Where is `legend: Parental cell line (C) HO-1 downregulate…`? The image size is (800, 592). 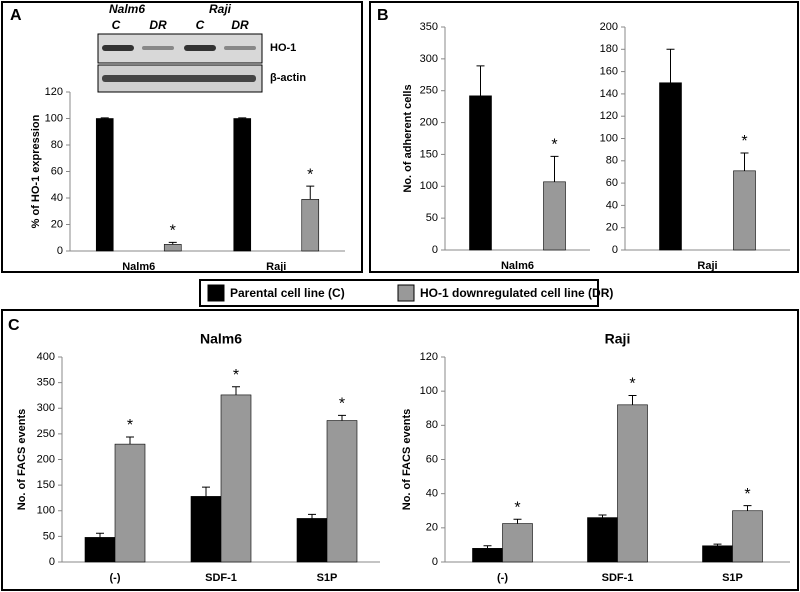 legend: Parental cell line (C) HO-1 downregulate… is located at coordinates (406, 293).